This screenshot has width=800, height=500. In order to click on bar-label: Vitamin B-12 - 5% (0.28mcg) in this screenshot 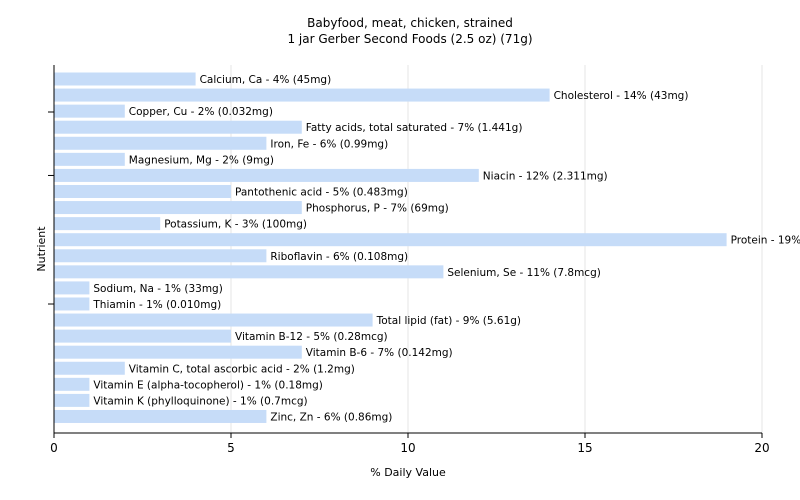, I will do `click(311, 337)`.